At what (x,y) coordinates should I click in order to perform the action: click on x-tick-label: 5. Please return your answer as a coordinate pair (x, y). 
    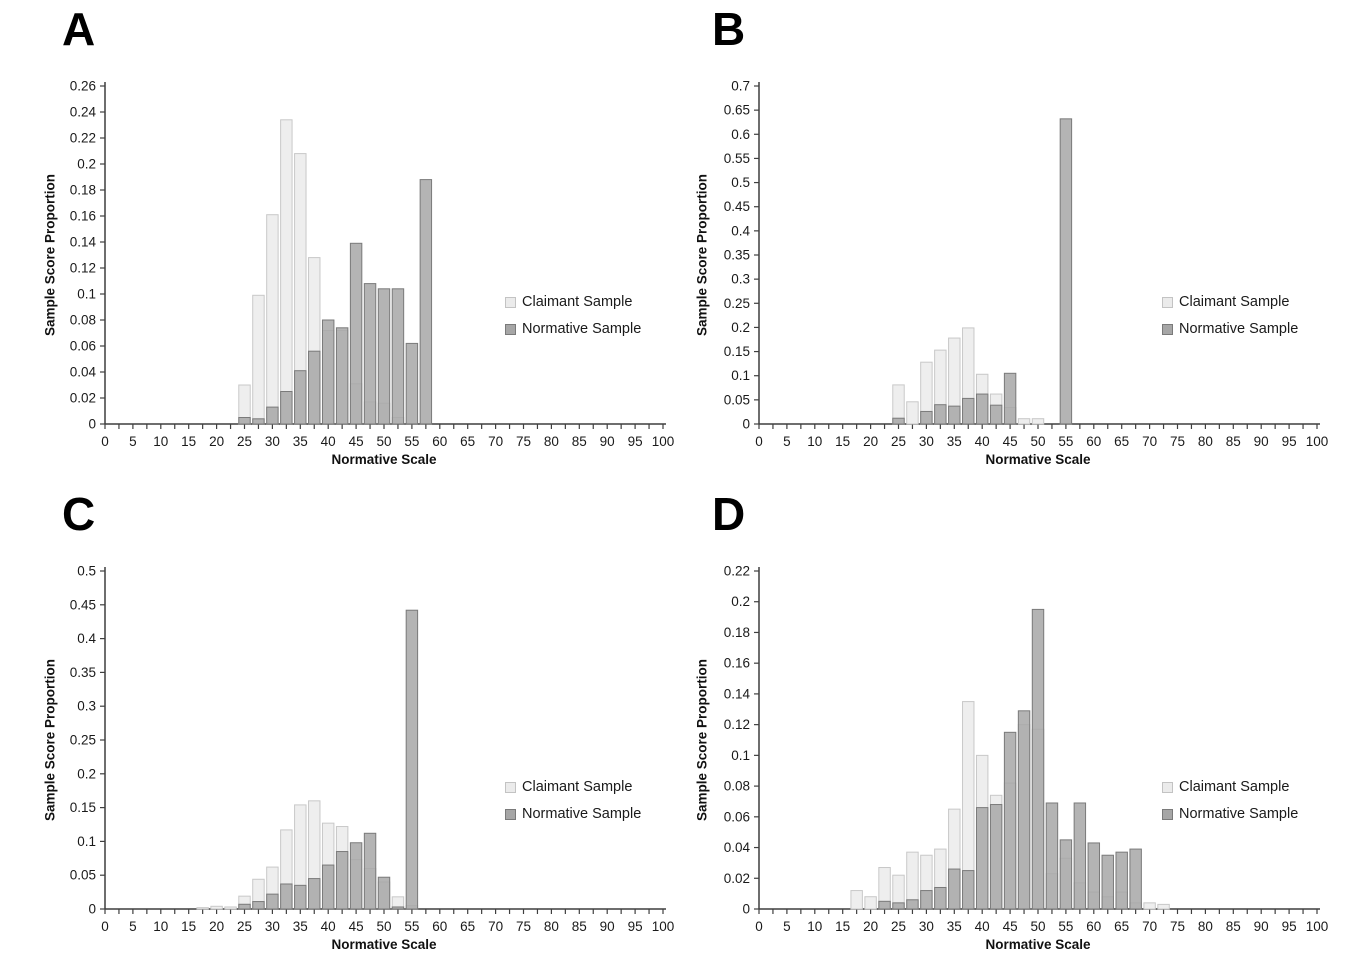
    Looking at the image, I should click on (787, 926).